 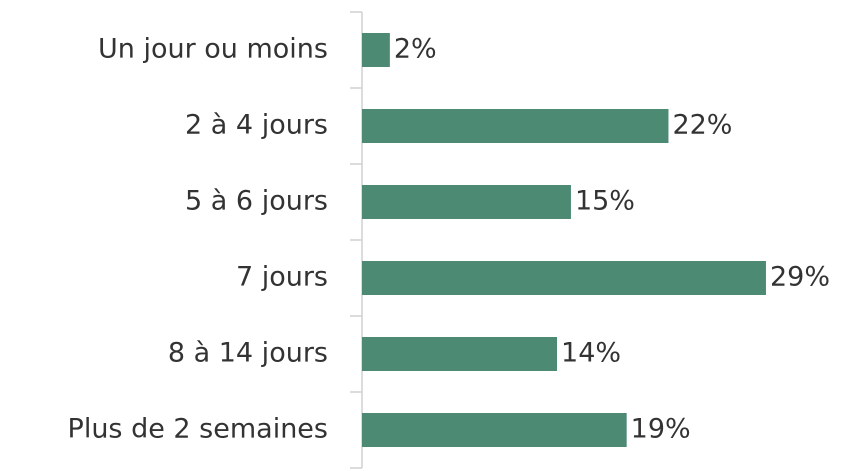 I want to click on category-label: 8 à 14 jours, so click(x=248, y=353).